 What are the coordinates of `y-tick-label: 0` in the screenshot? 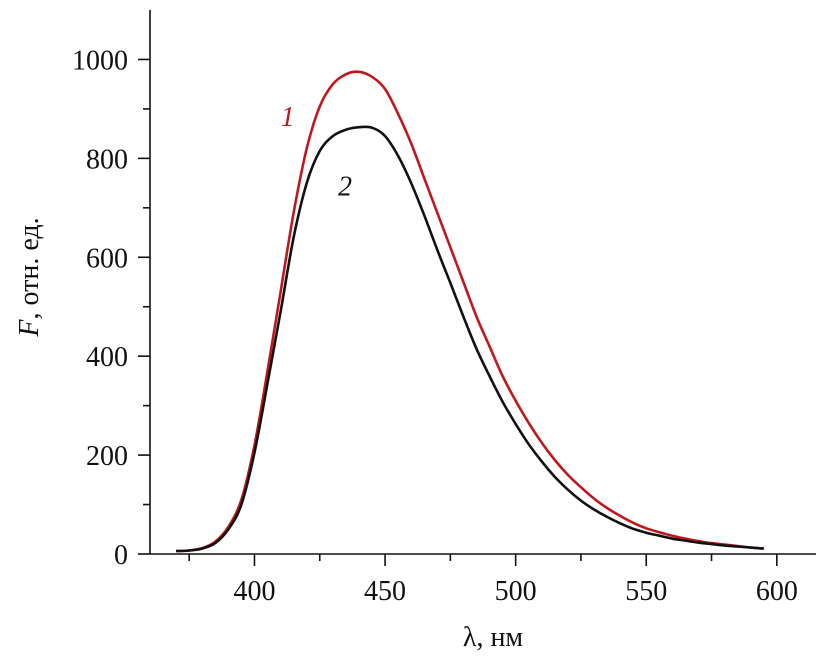 It's located at (121, 555).